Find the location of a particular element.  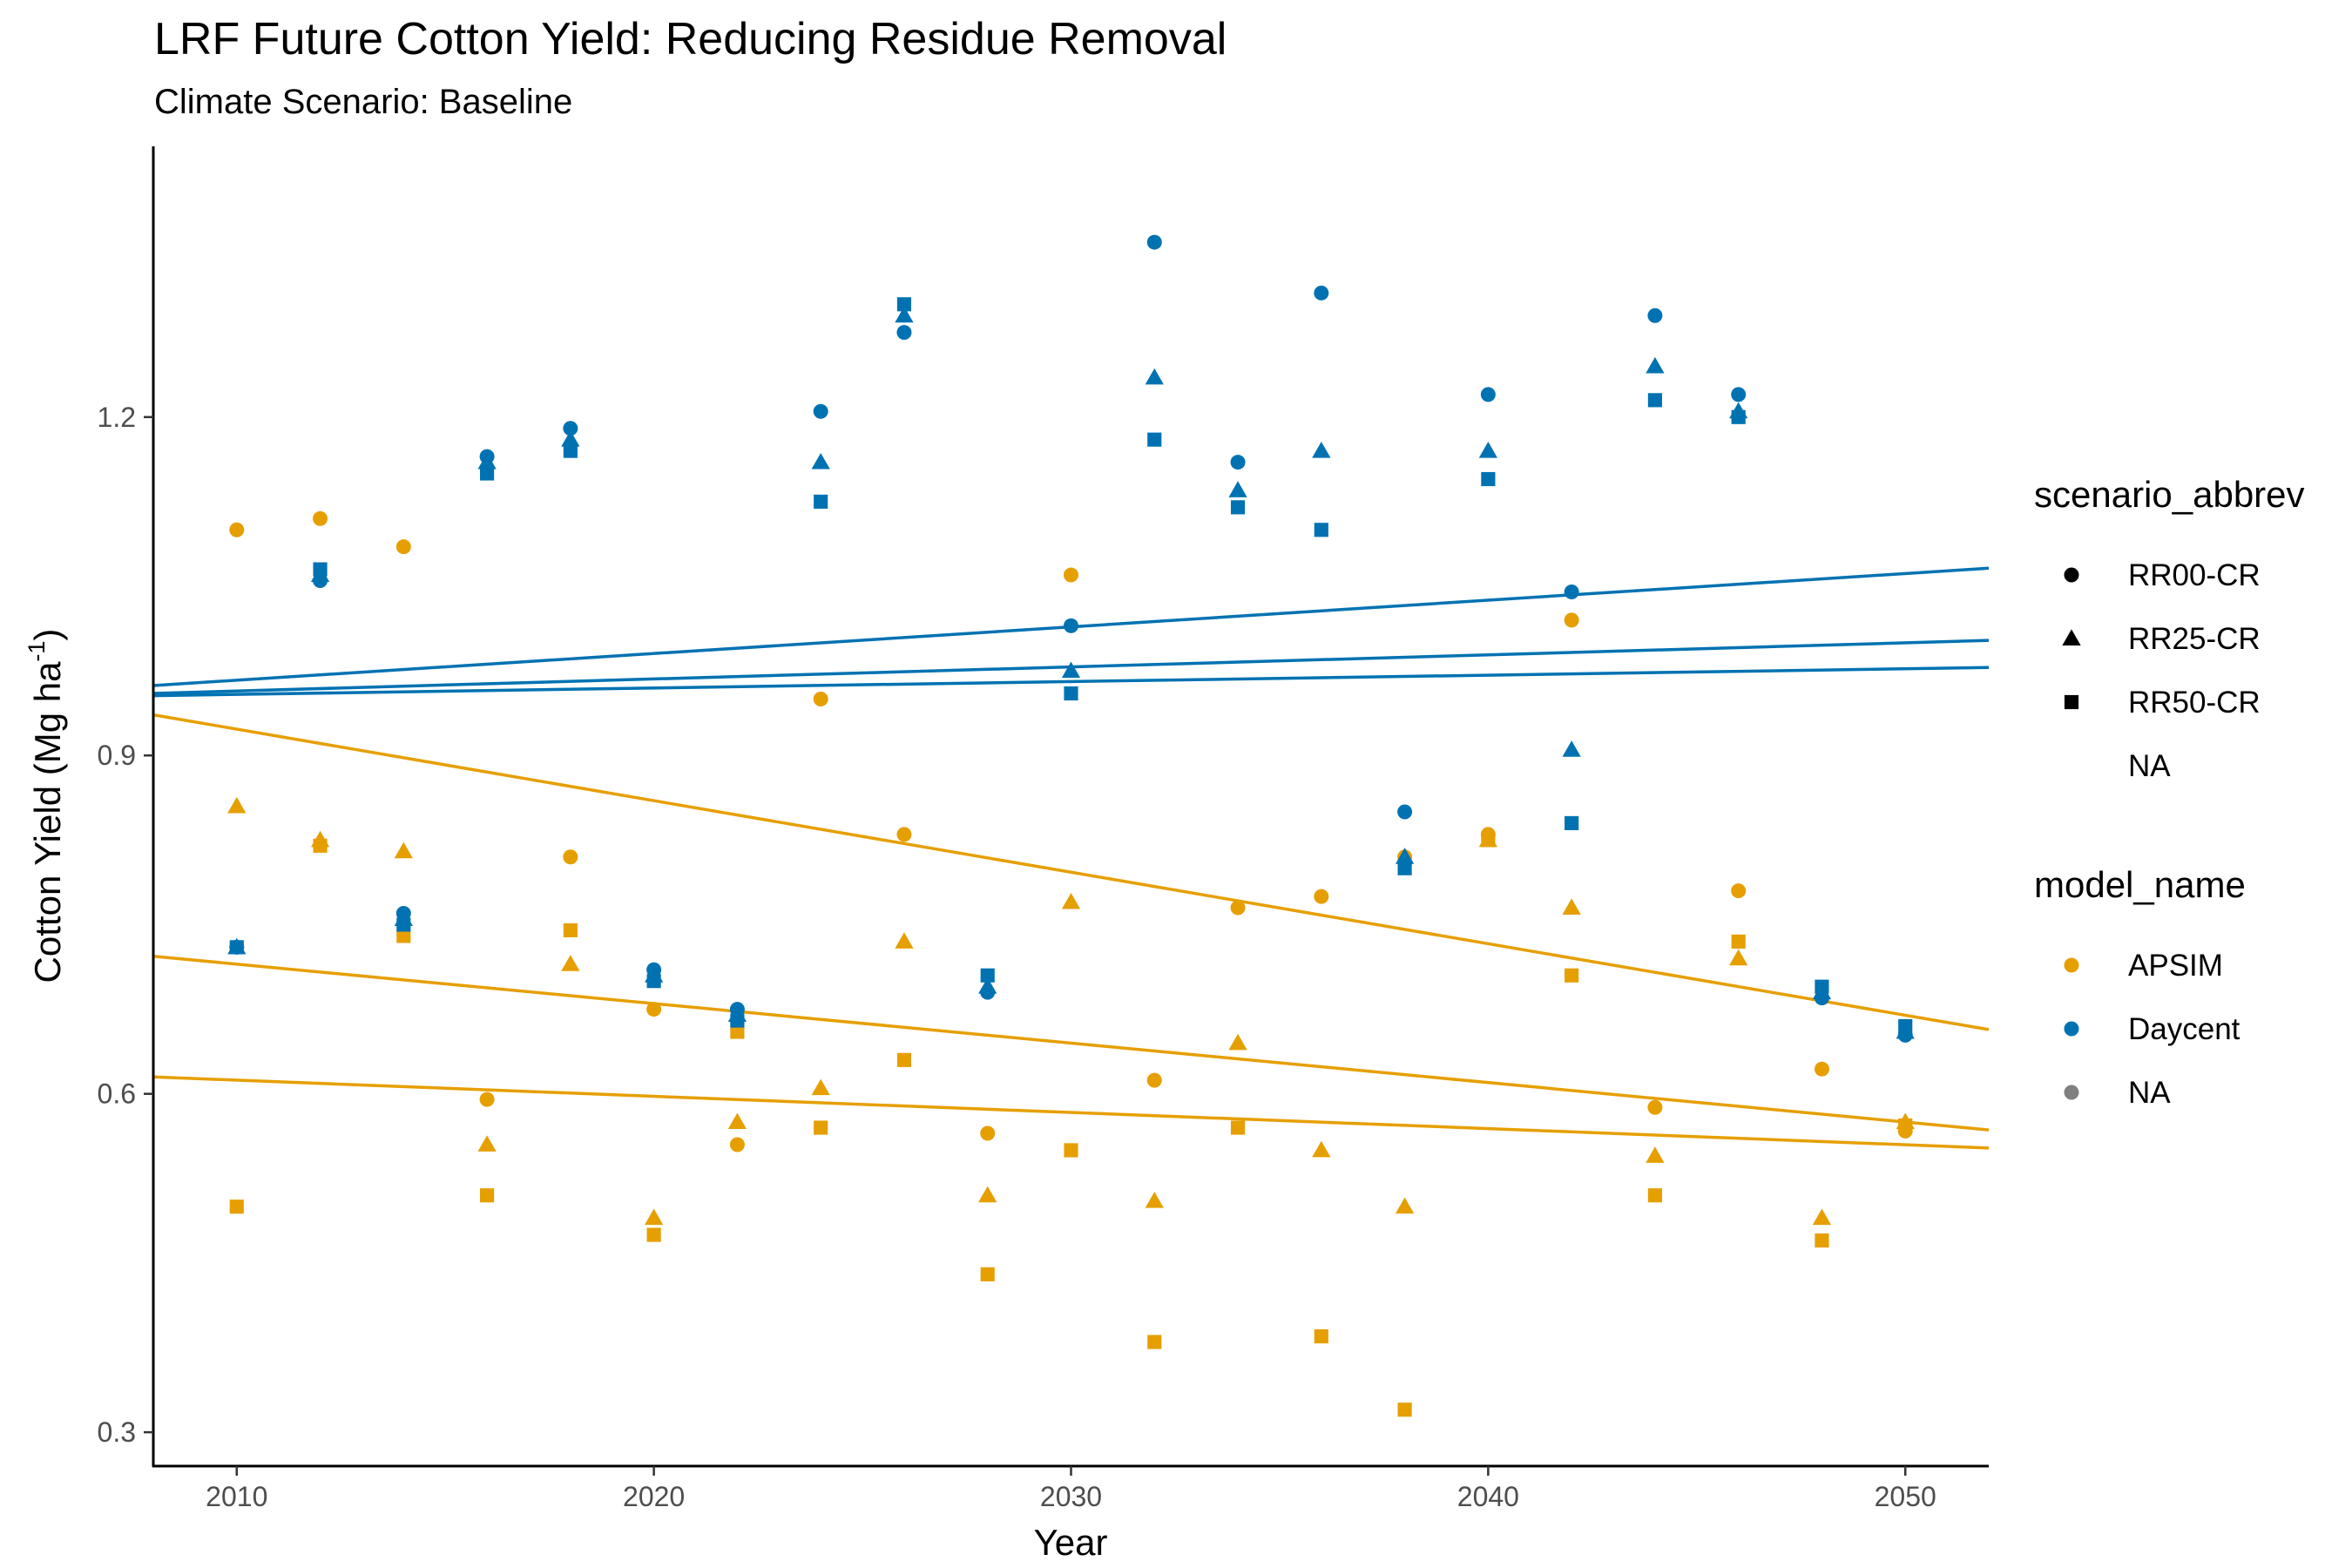

y-tick-label: 1.2 is located at coordinates (117, 417).